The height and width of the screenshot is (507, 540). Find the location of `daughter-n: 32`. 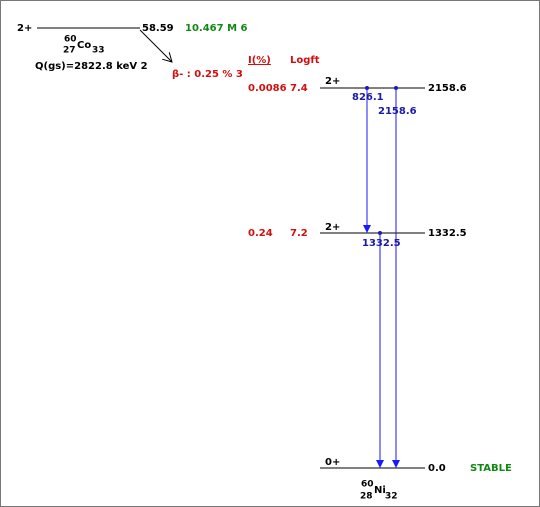

daughter-n: 32 is located at coordinates (391, 497).